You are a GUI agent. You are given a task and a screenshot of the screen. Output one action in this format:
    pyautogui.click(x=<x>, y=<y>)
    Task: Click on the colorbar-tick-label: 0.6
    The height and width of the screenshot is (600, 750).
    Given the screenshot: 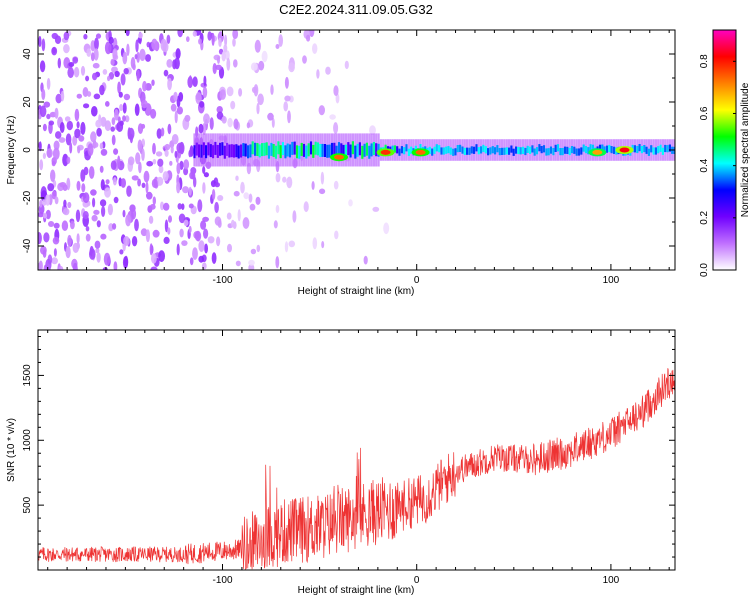 What is the action you would take?
    pyautogui.click(x=704, y=113)
    